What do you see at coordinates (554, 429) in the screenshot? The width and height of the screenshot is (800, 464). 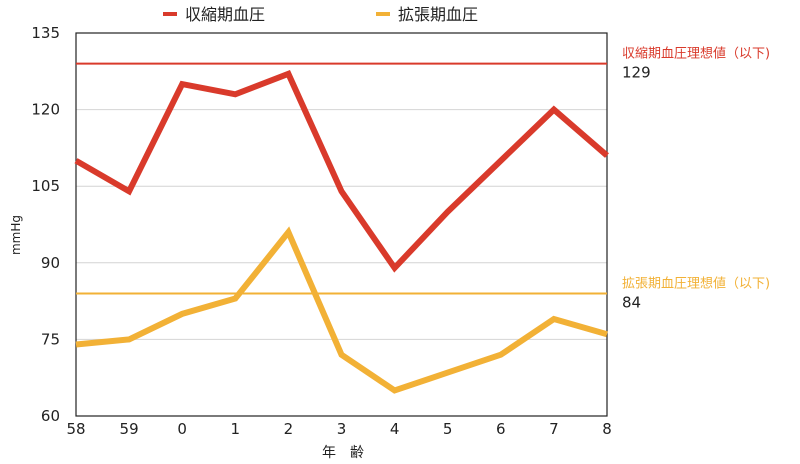 I see `x-tick-label: 7` at bounding box center [554, 429].